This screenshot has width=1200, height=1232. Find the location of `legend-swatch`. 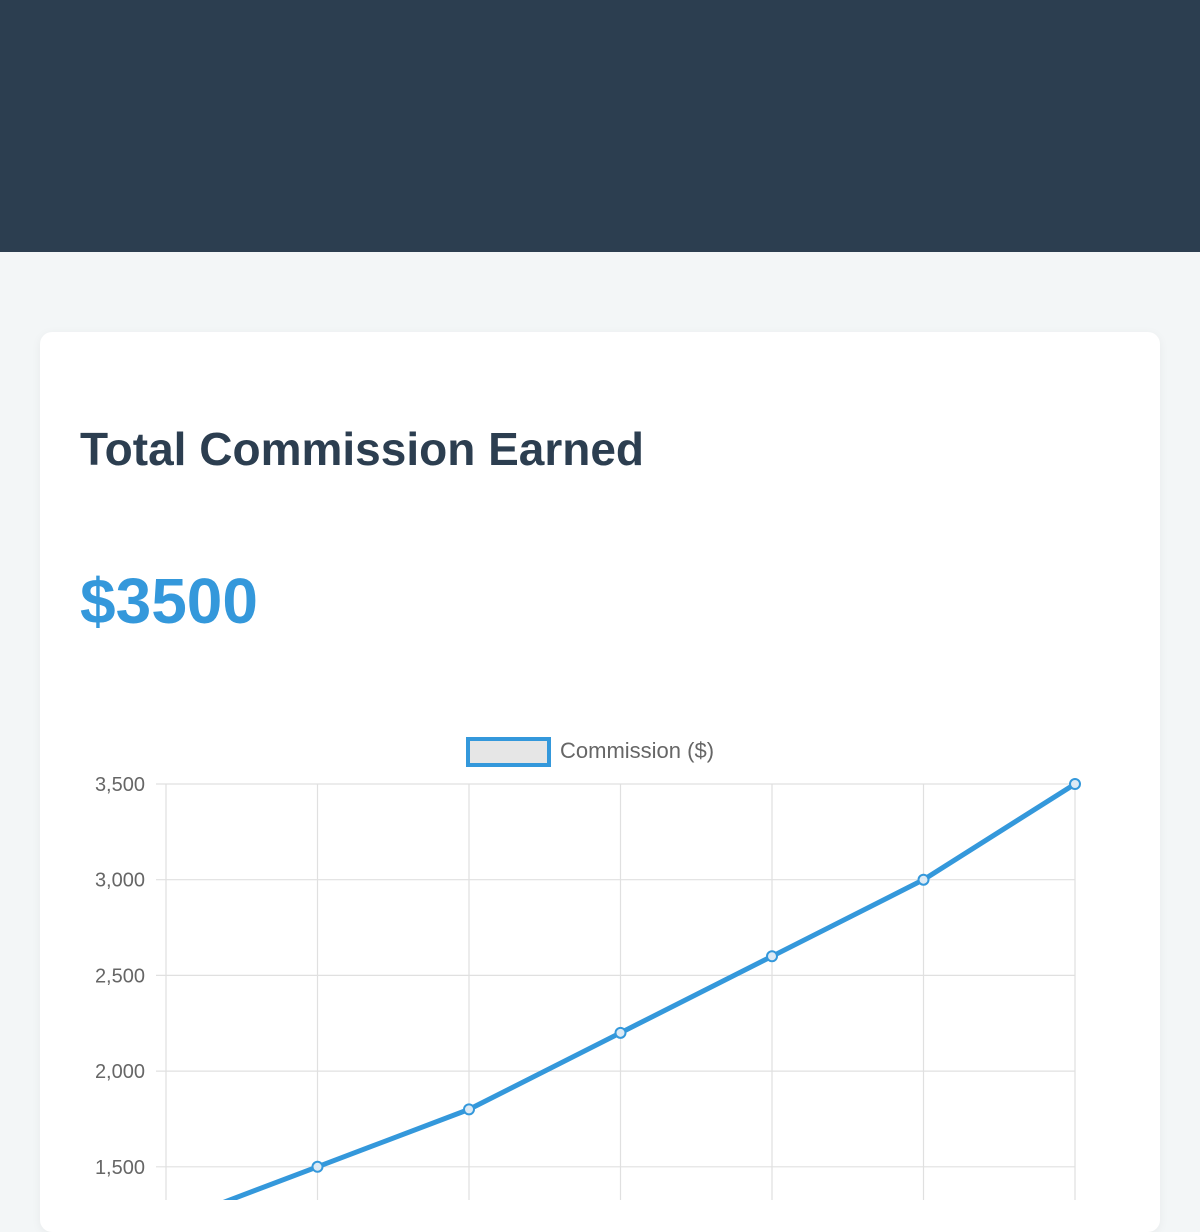

legend-swatch is located at coordinates (508, 752).